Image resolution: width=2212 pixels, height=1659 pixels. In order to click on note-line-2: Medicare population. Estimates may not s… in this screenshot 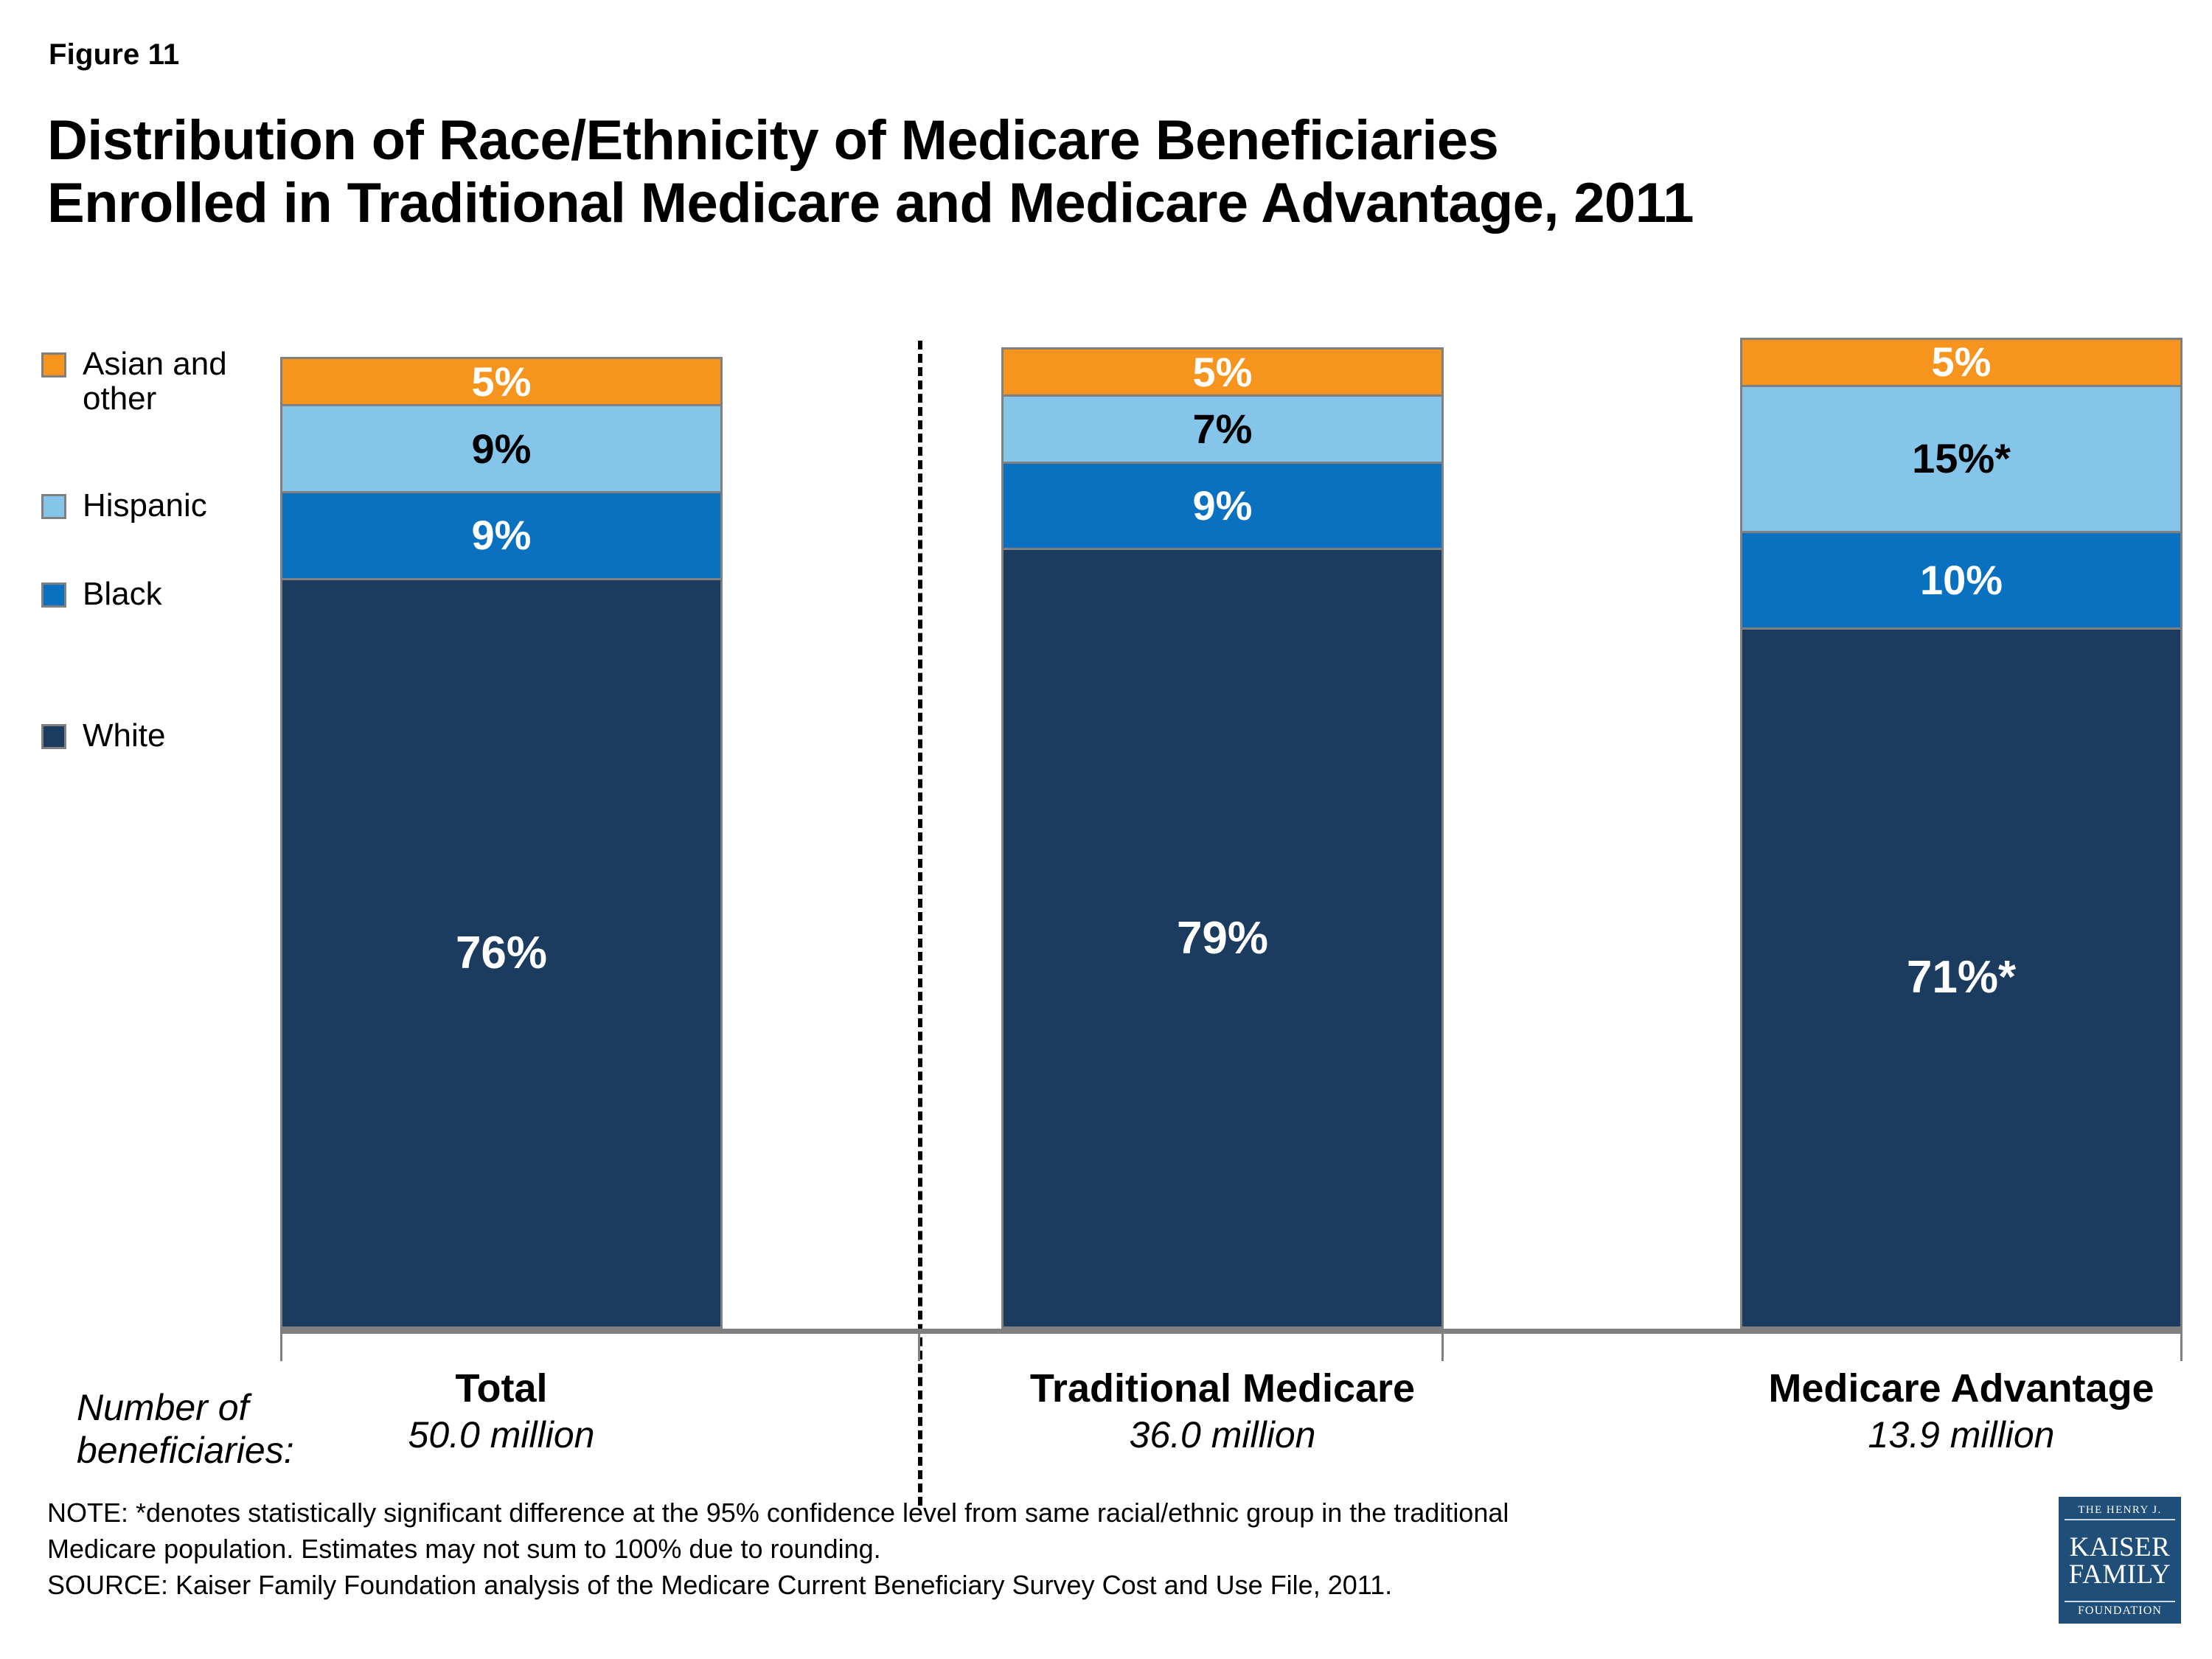, I will do `click(464, 1548)`.